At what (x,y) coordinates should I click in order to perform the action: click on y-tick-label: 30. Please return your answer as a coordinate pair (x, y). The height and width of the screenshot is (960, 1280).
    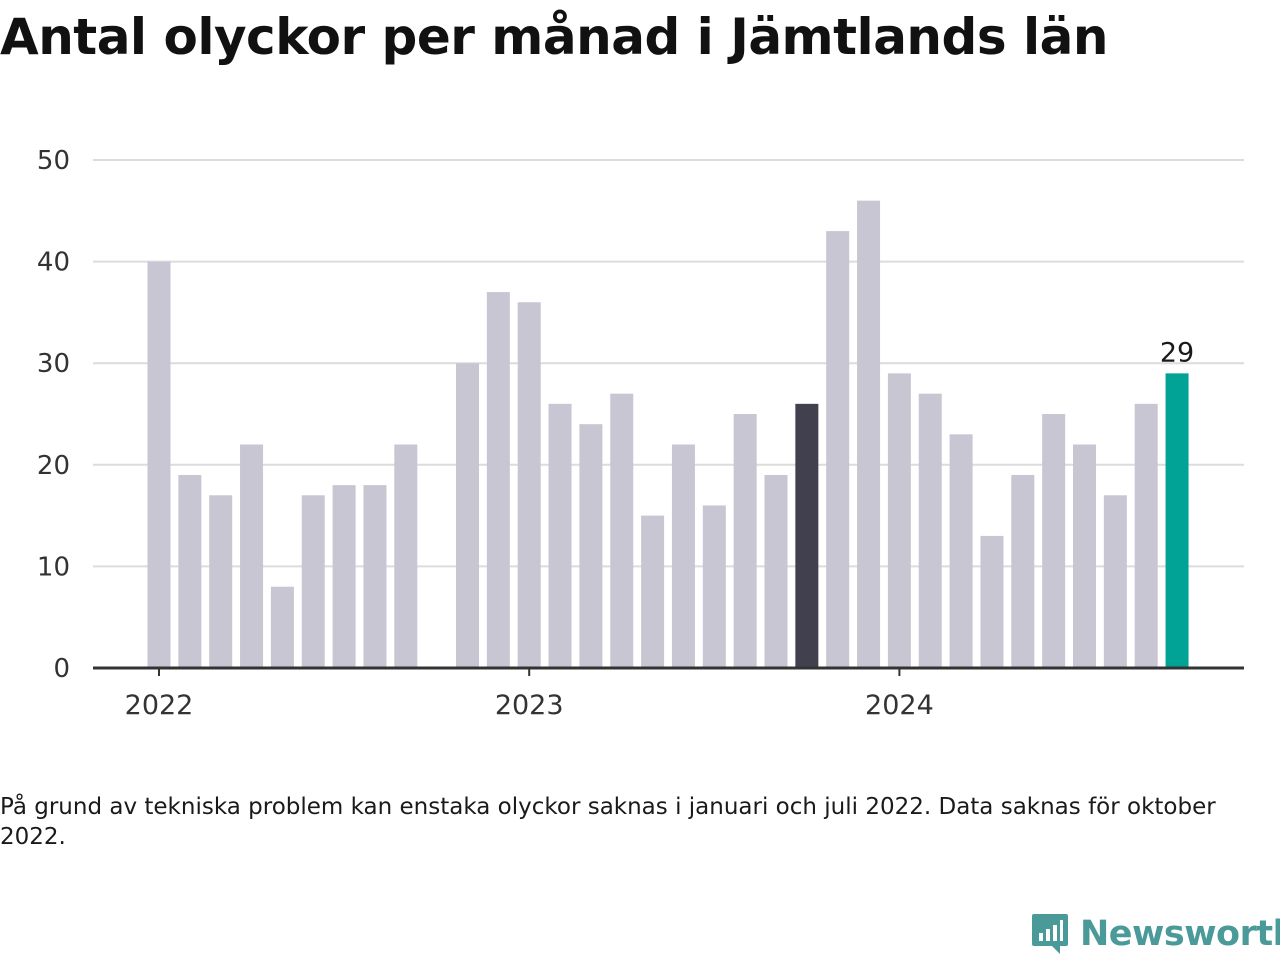
    Looking at the image, I should click on (53, 364).